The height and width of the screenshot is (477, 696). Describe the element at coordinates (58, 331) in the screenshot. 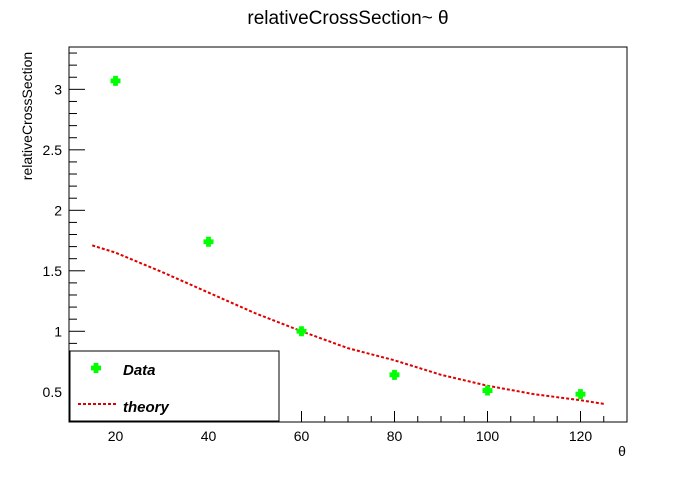

I see `y-tick-label: 1` at that location.